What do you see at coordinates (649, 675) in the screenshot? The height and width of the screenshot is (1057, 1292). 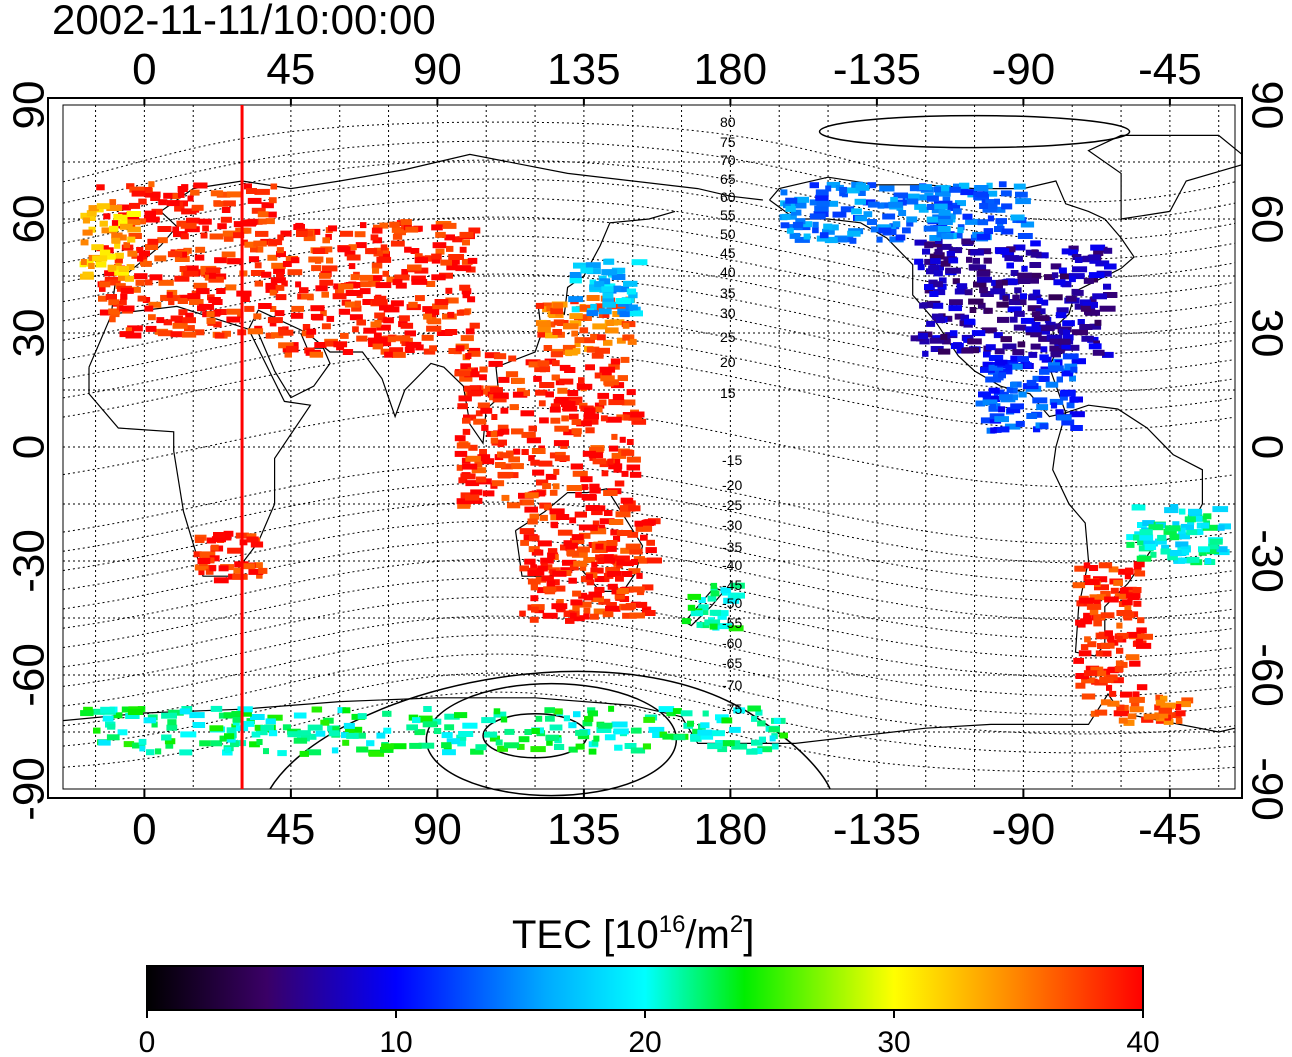 I see `mlat-contour` at bounding box center [649, 675].